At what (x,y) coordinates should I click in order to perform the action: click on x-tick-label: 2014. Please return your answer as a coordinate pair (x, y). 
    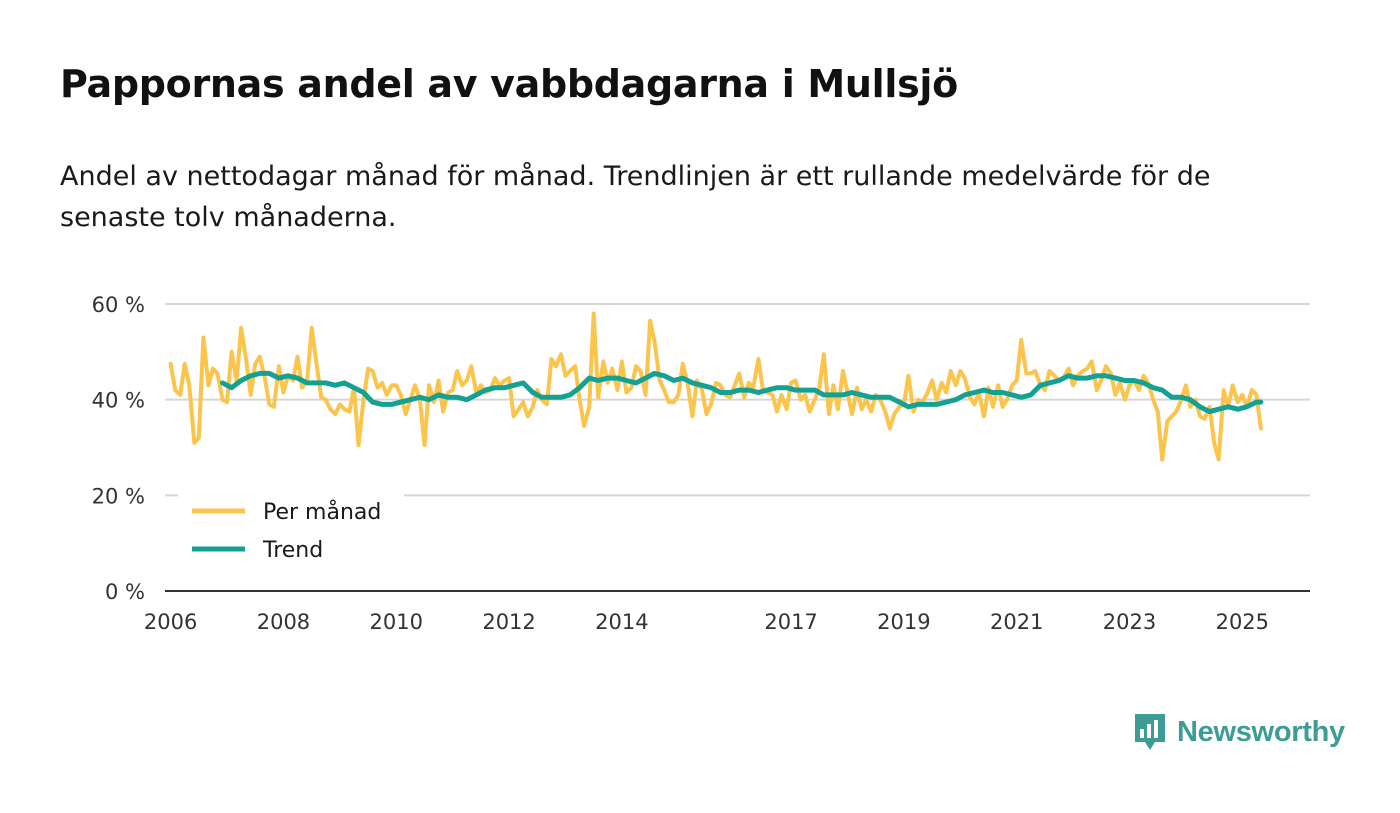
    Looking at the image, I should click on (621, 622).